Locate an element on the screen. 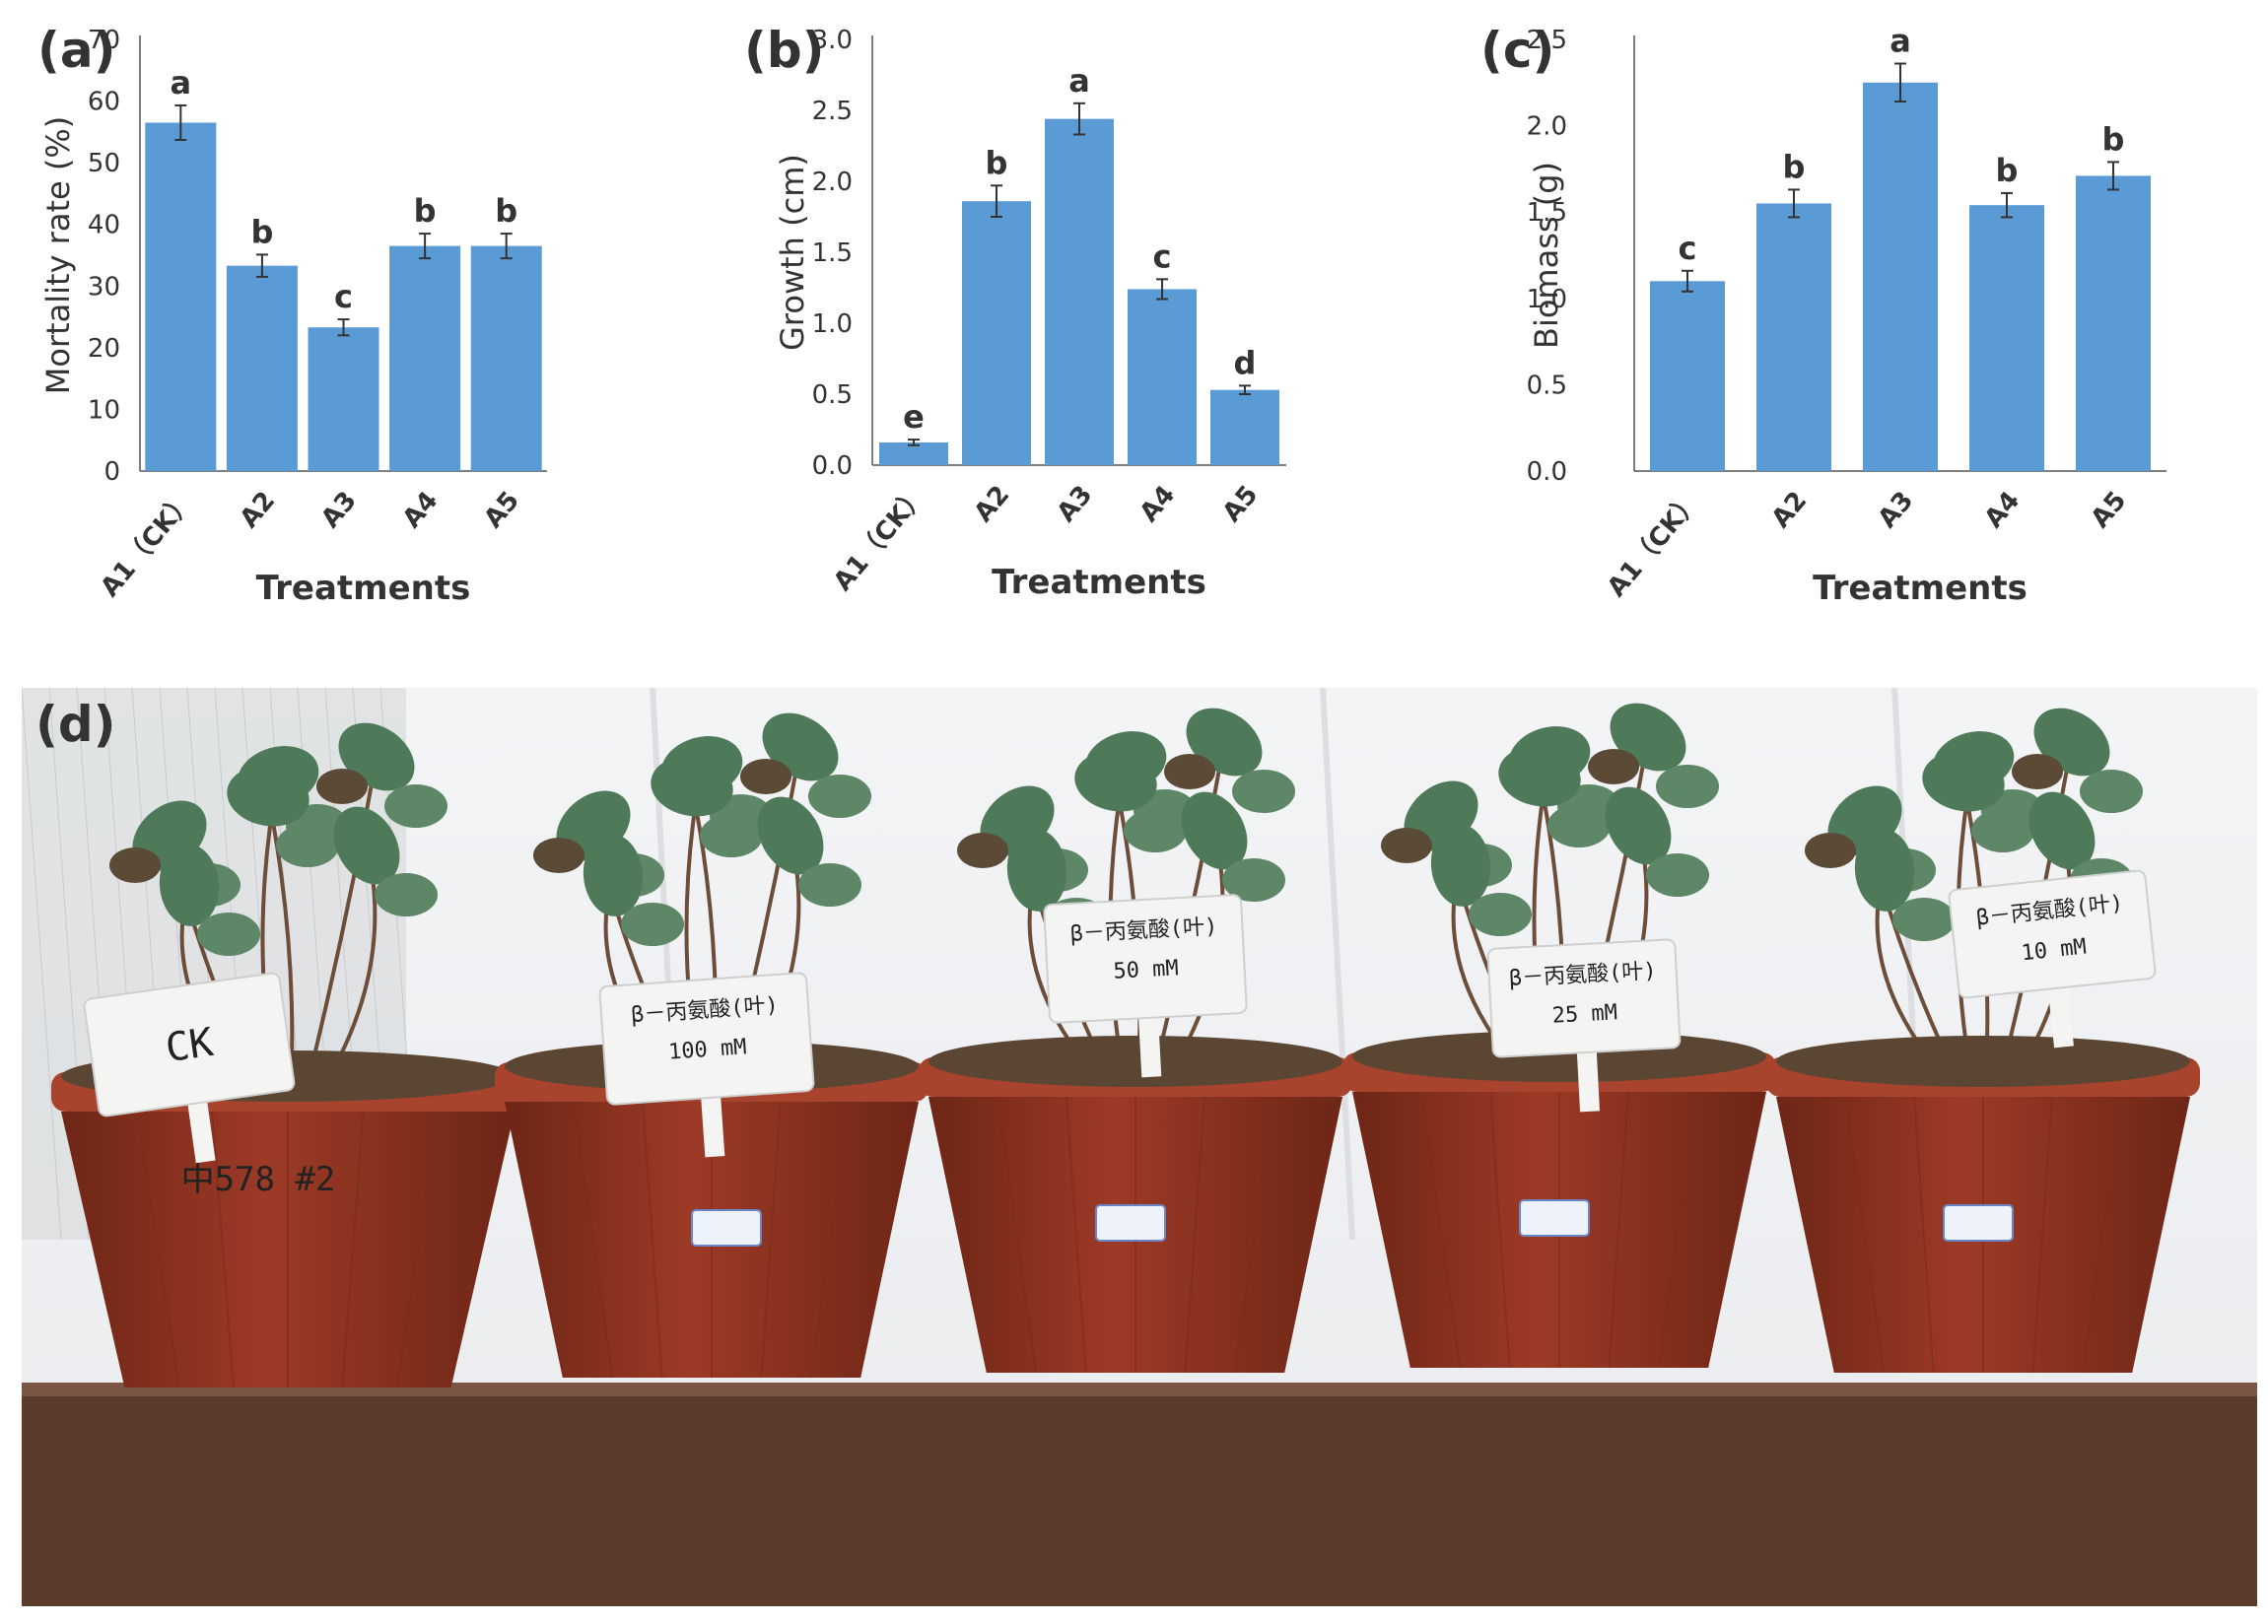 The image size is (2268, 1624). chart-b-ytick-label: 2.0 is located at coordinates (832, 182).